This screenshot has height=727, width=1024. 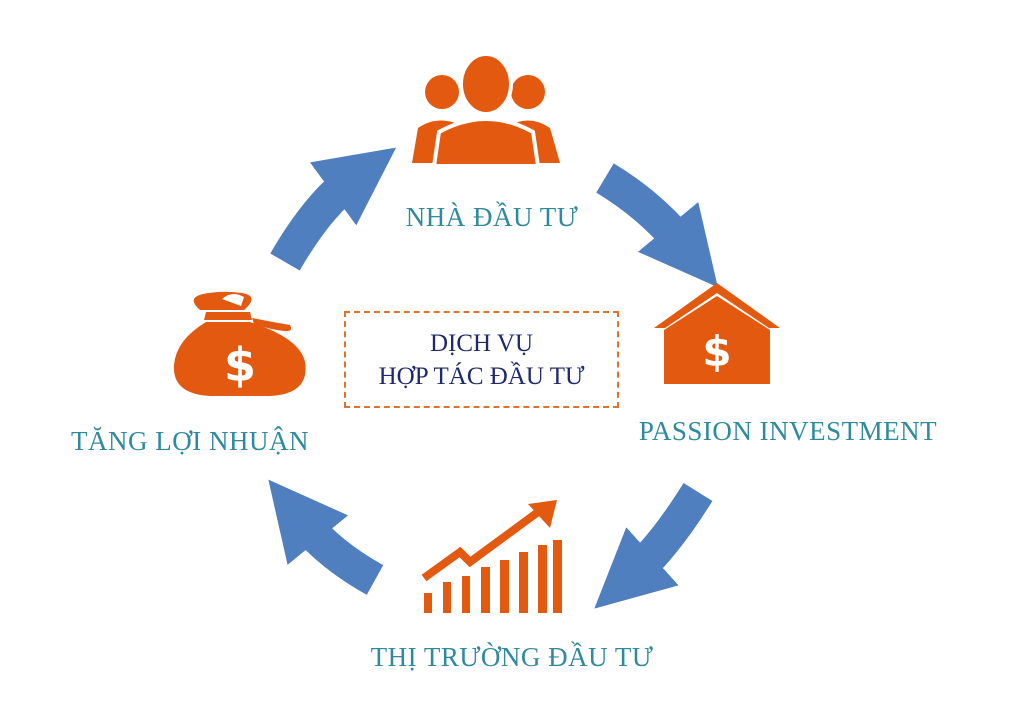 I want to click on node-label-passion-investment: PASSION INVESTMENT, so click(x=788, y=431).